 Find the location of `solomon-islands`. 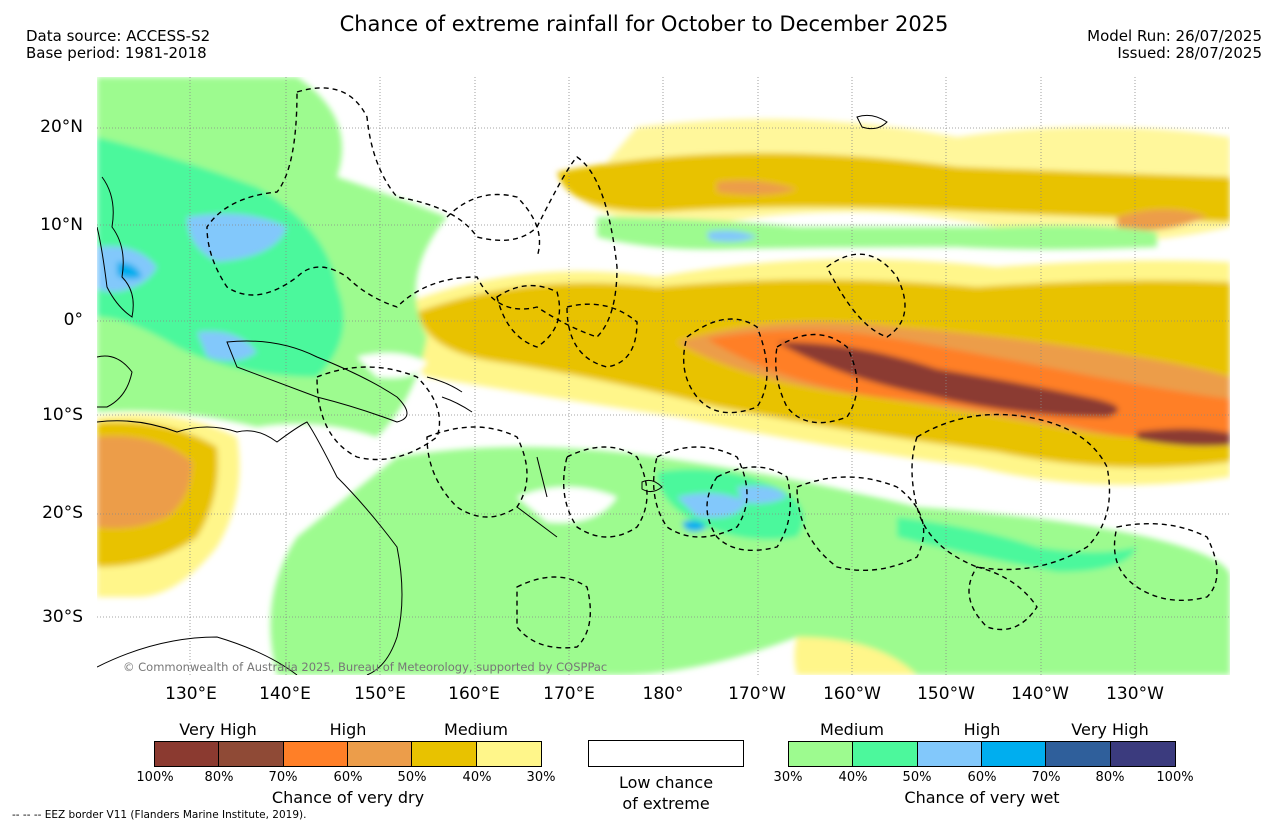

solomon-islands is located at coordinates (449, 394).